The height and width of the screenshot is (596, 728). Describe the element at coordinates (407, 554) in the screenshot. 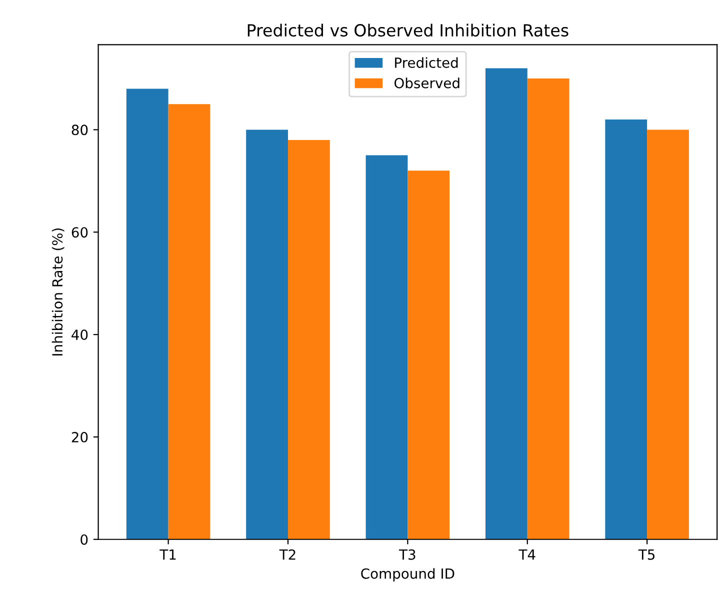

I see `x-tick-label: T3` at that location.